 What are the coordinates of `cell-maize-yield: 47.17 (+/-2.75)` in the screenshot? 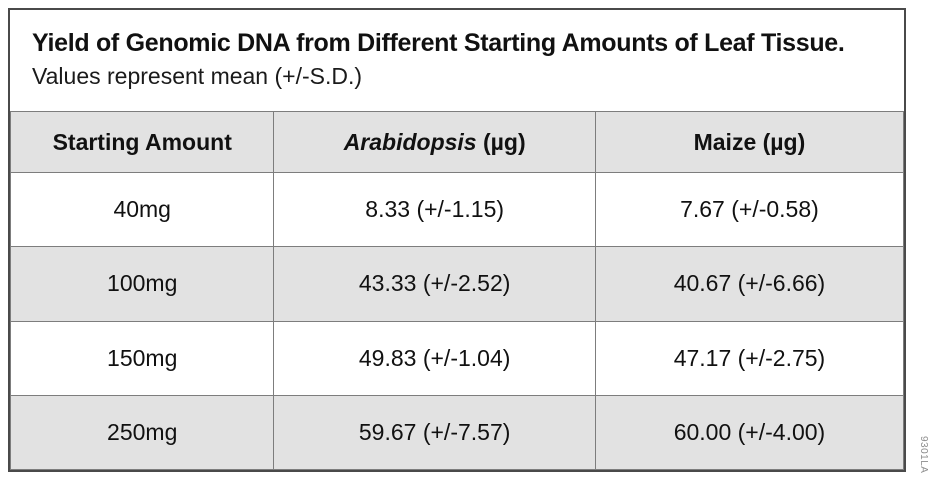 It's located at (749, 358).